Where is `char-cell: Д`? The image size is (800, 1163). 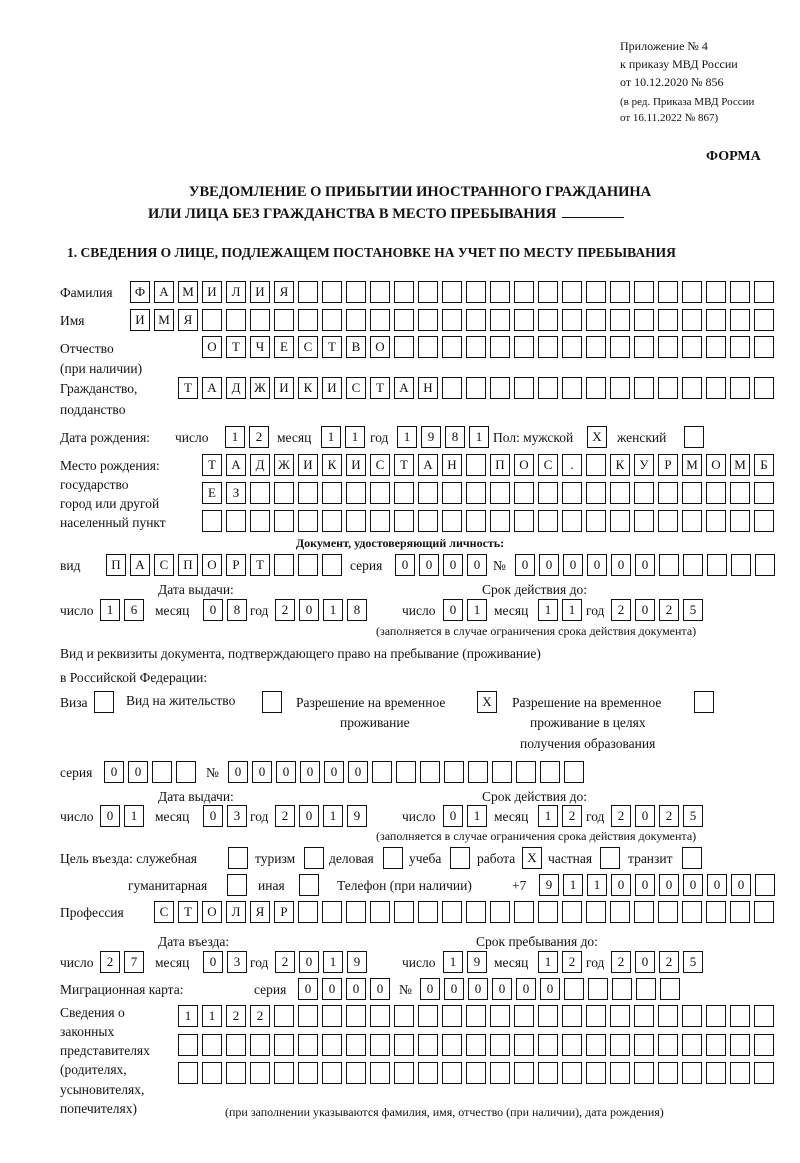 char-cell: Д is located at coordinates (236, 388).